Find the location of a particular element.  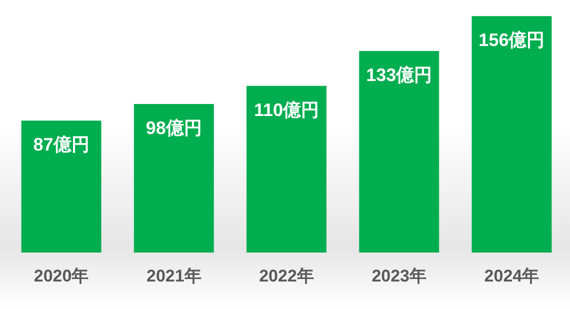

data-label: 98億円 is located at coordinates (174, 128).